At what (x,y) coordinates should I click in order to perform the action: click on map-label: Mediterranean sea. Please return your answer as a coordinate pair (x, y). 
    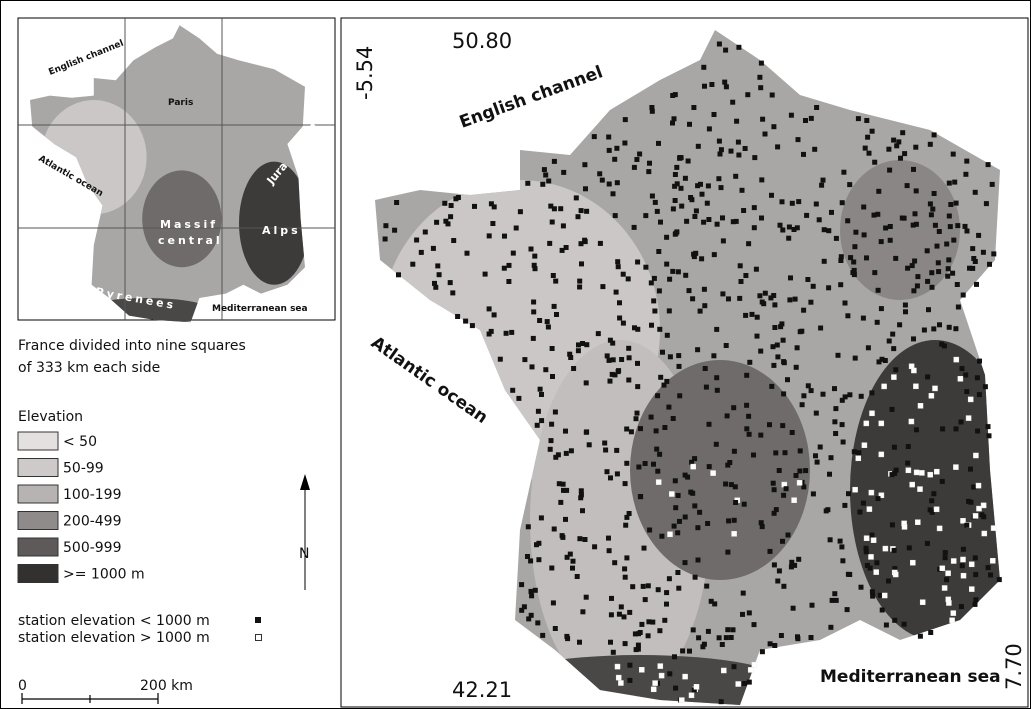
    Looking at the image, I should click on (910, 677).